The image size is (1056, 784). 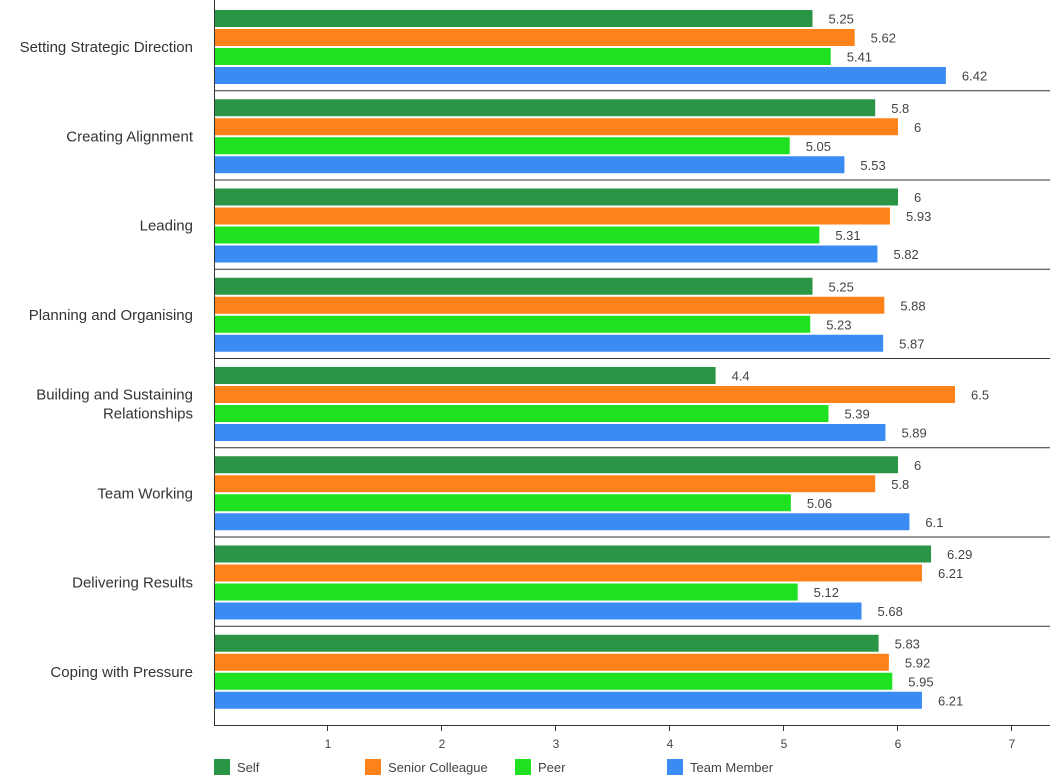 What do you see at coordinates (980, 395) in the screenshot?
I see `value-label: 6.5` at bounding box center [980, 395].